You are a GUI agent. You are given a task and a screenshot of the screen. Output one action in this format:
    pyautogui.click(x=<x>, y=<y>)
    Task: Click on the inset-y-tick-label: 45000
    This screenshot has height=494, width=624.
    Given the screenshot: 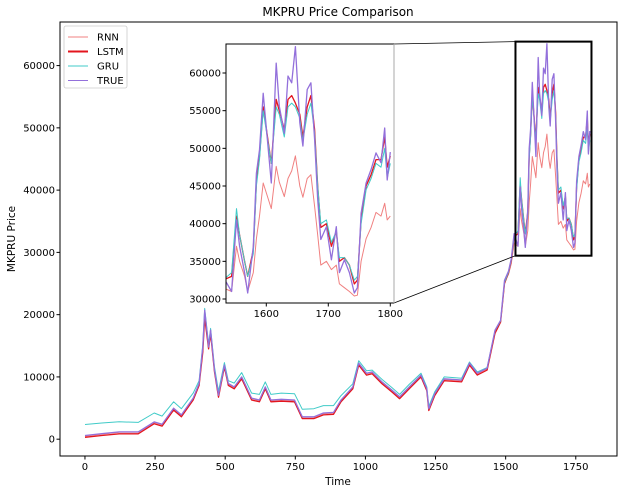 What is the action you would take?
    pyautogui.click(x=205, y=187)
    